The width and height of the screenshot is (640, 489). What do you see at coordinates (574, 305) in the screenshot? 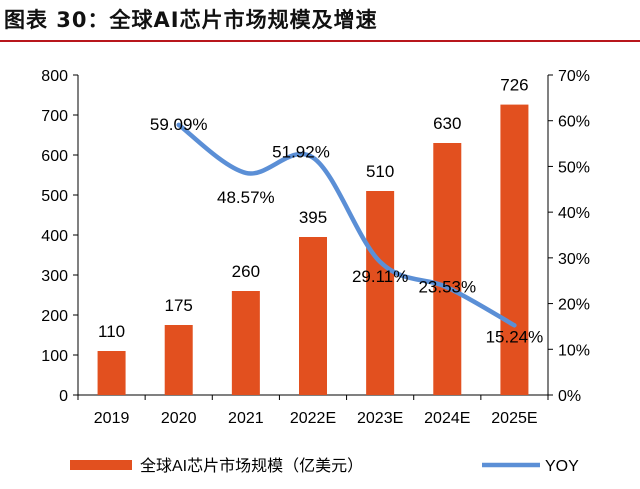
I see `right-tick-label: 20%` at bounding box center [574, 305].